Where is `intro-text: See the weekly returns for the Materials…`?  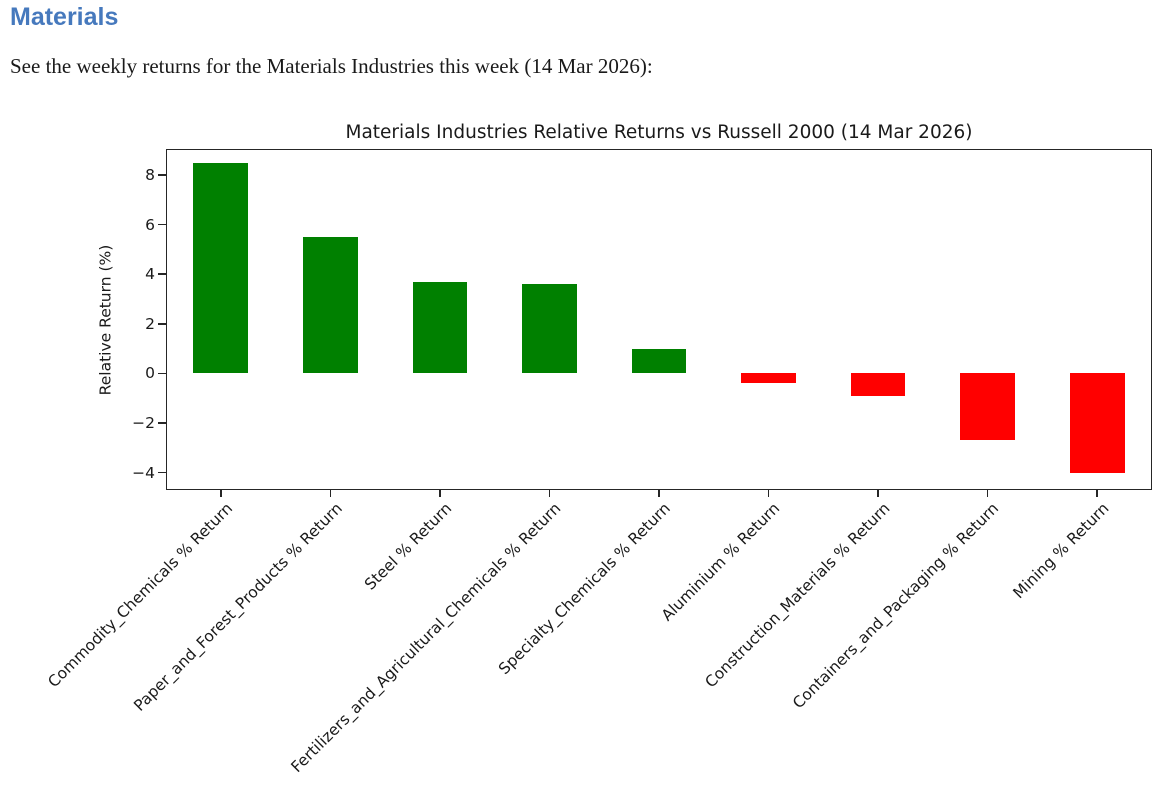 intro-text: See the weekly returns for the Materials… is located at coordinates (331, 66).